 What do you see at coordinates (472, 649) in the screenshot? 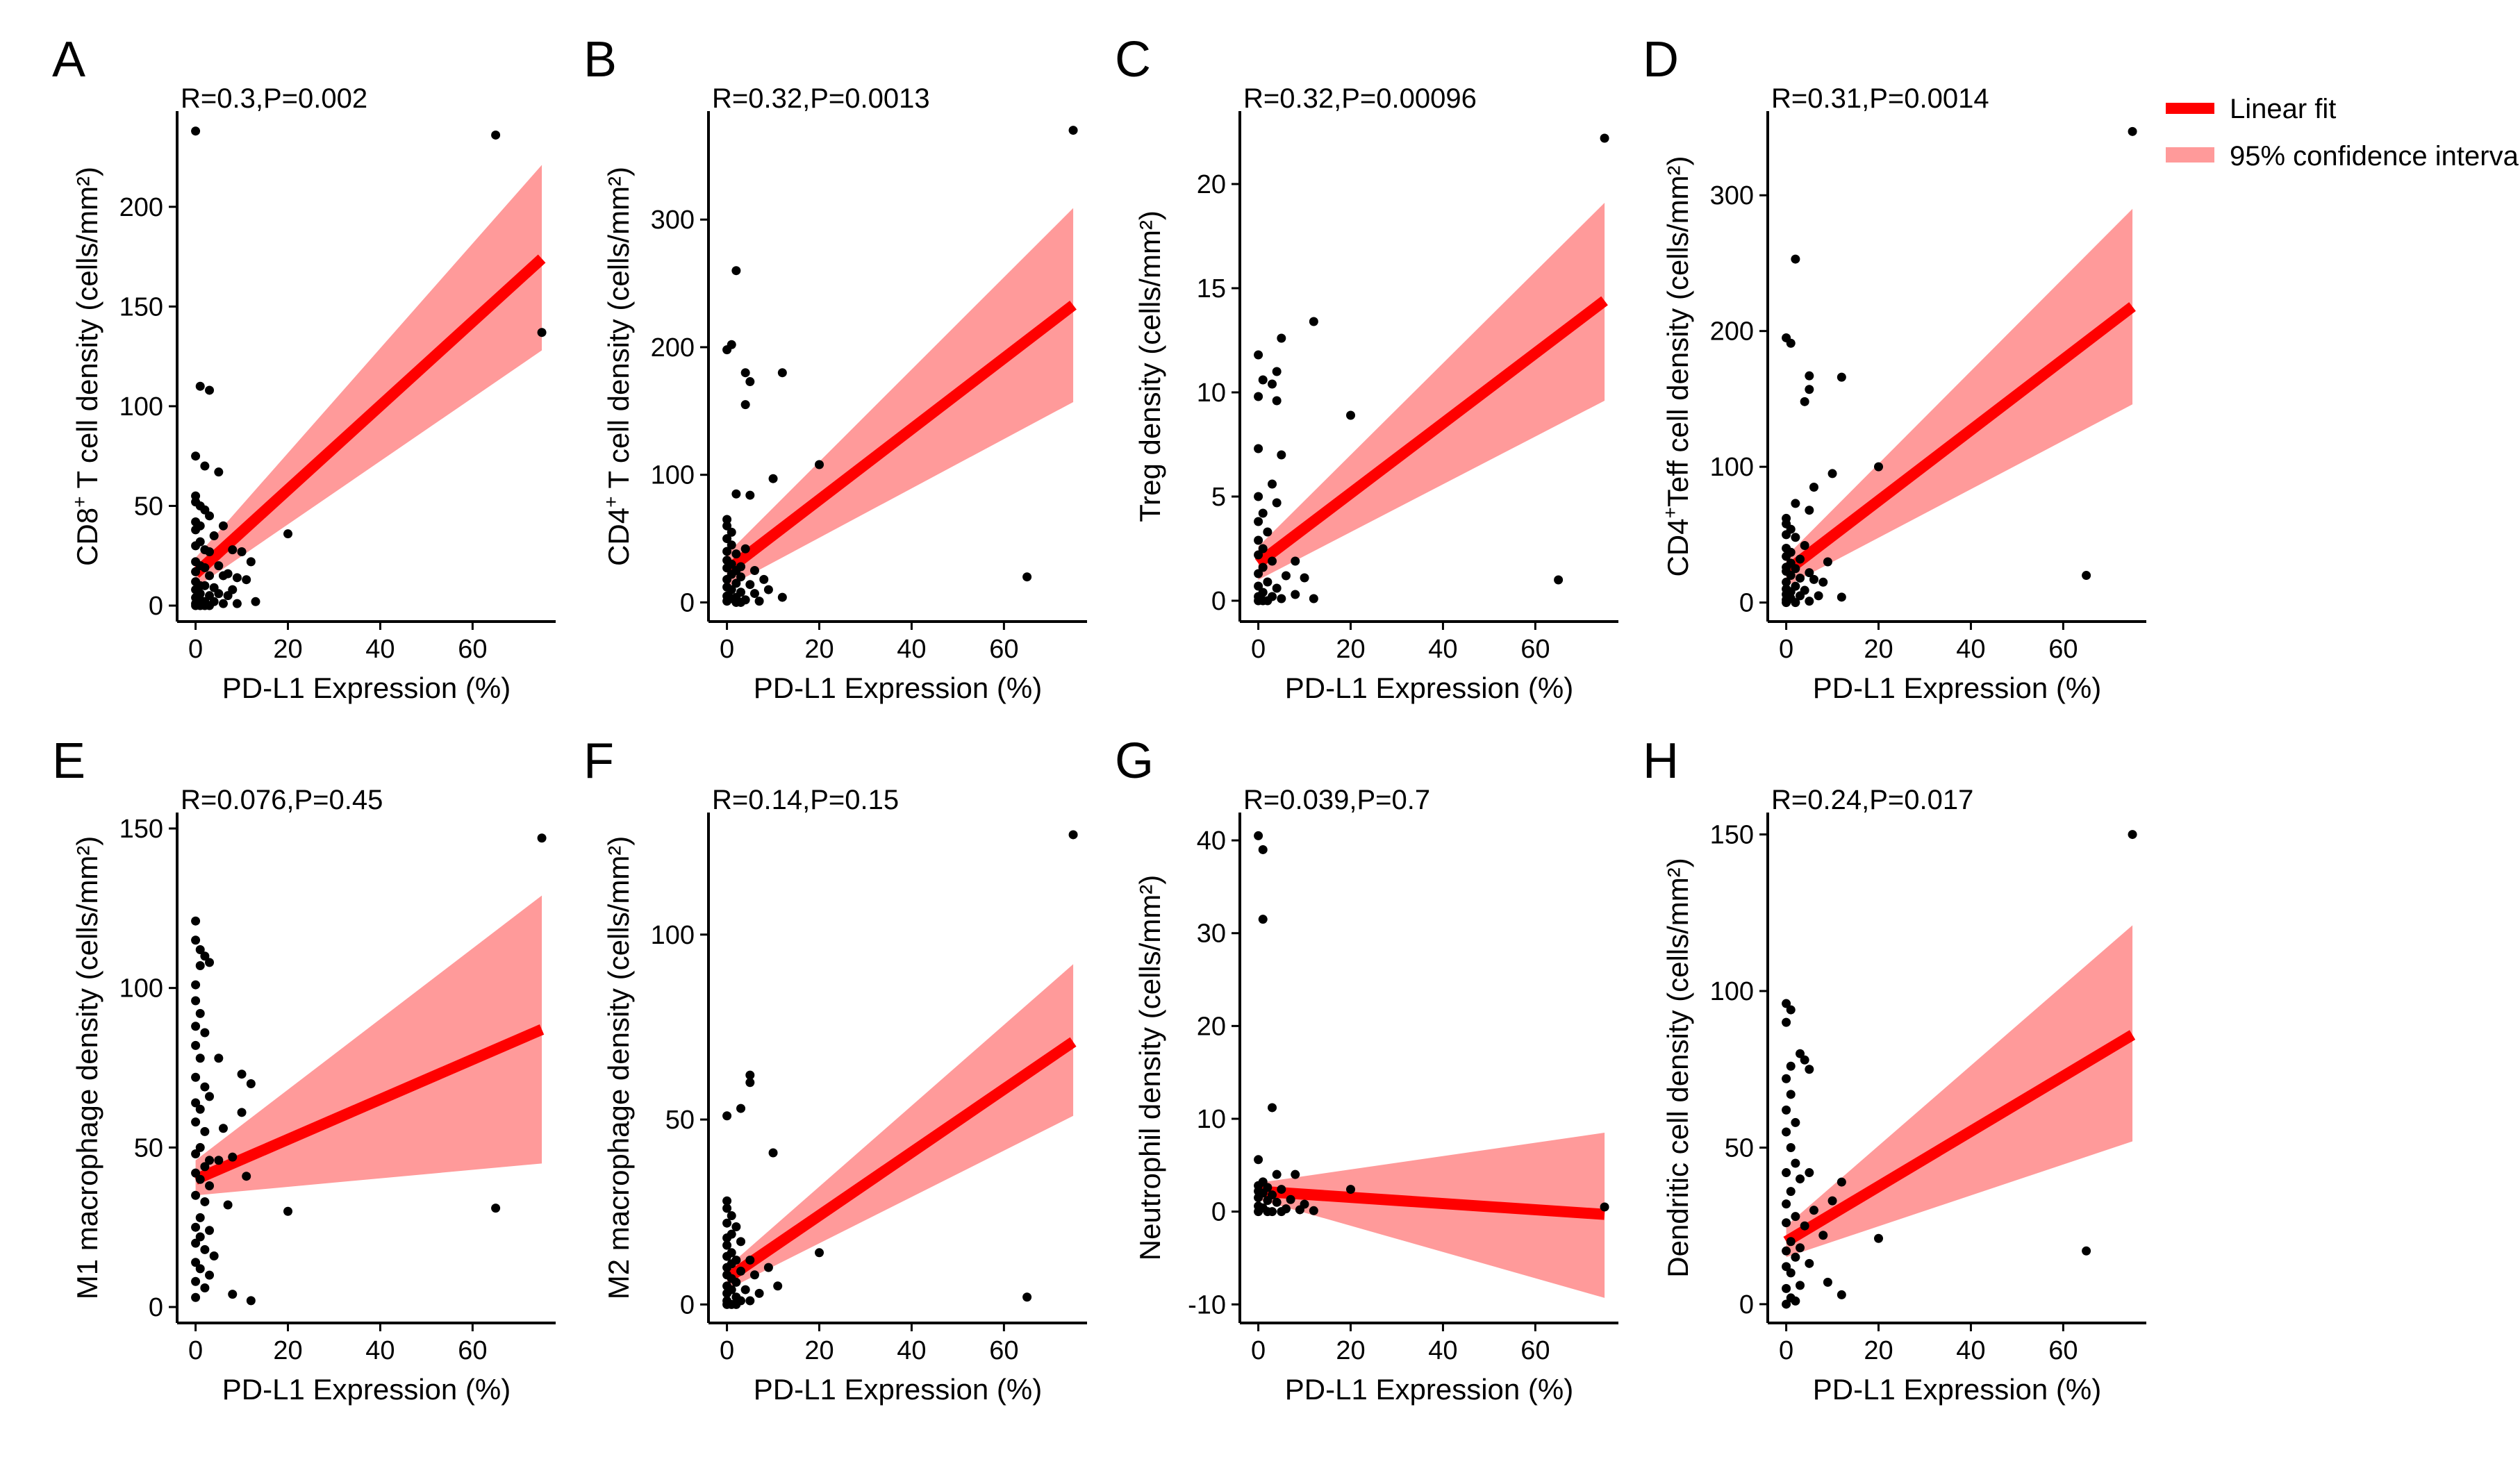
I see `x-tick-label-a-60: 60` at bounding box center [472, 649].